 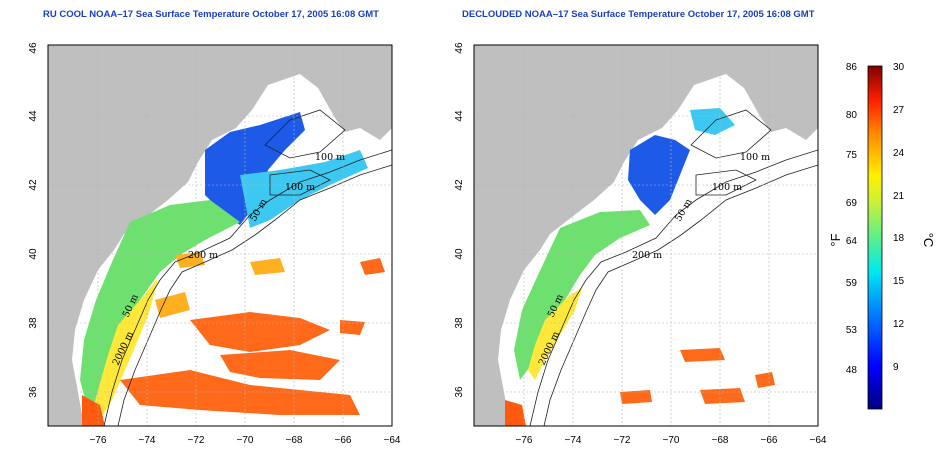 What do you see at coordinates (712, 121) in the screenshot?
I see `sst-cool-patch` at bounding box center [712, 121].